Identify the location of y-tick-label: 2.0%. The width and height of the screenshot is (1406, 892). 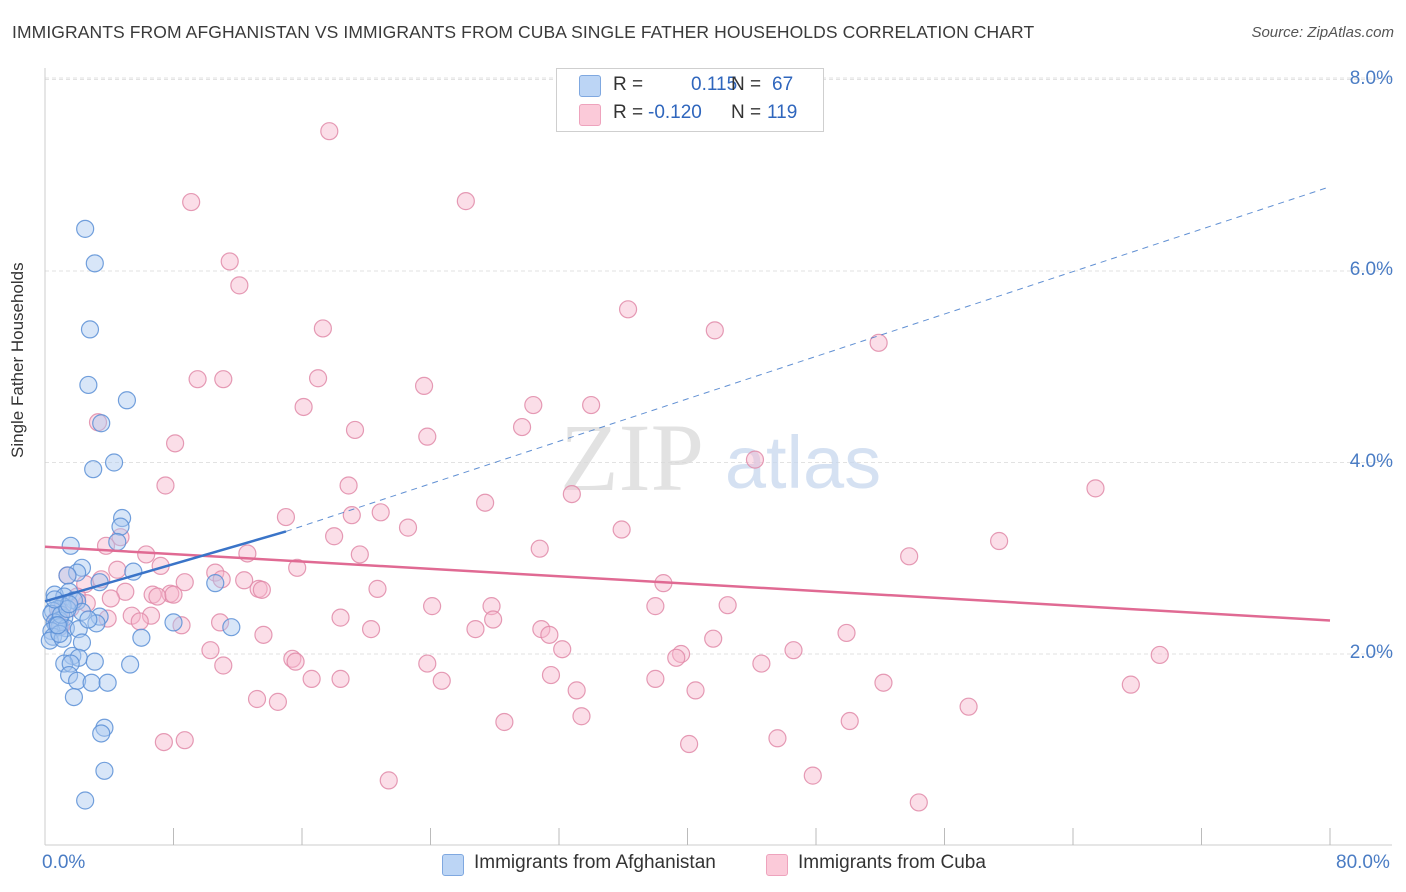
(1371, 652).